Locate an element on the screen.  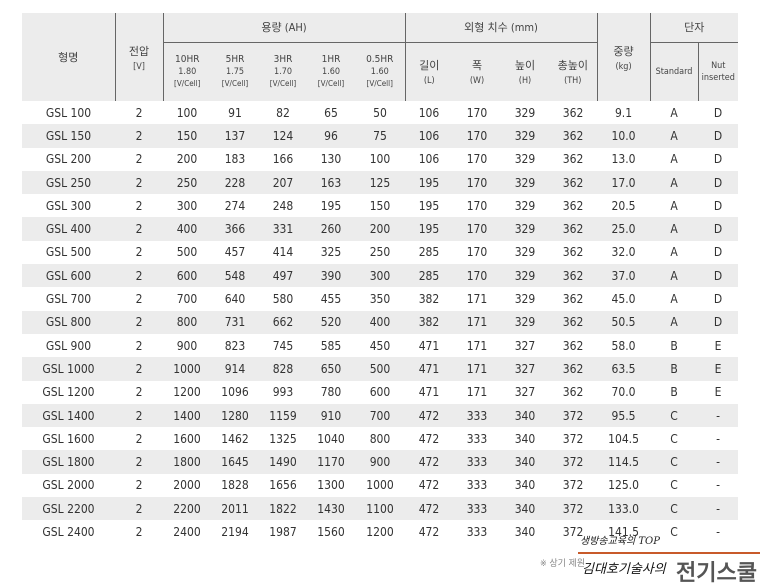
value-cell: 1325 is located at coordinates (283, 438).